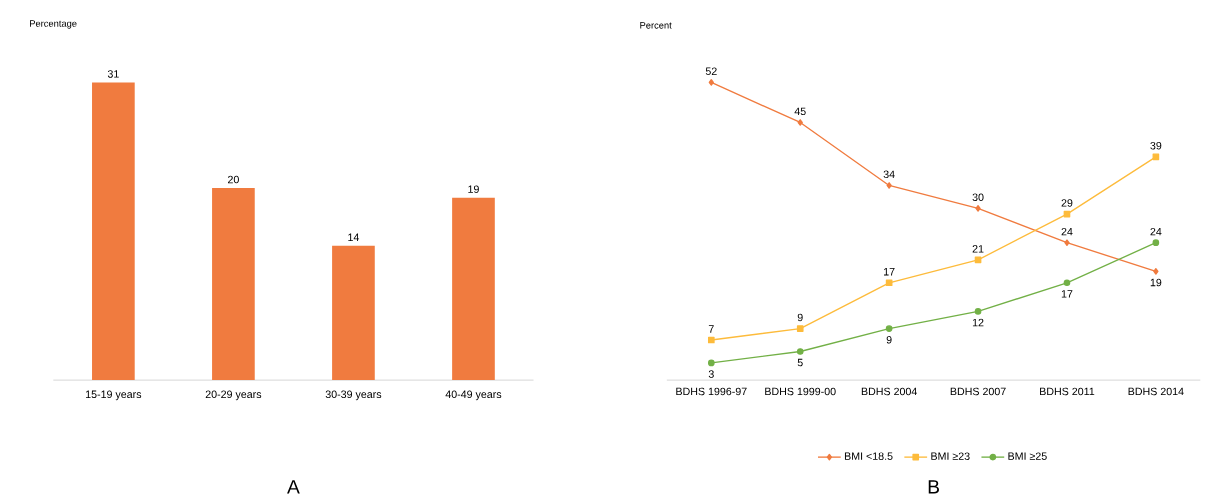 The width and height of the screenshot is (1223, 498). What do you see at coordinates (473, 395) in the screenshot?
I see `x-tick-label: 40-49 years` at bounding box center [473, 395].